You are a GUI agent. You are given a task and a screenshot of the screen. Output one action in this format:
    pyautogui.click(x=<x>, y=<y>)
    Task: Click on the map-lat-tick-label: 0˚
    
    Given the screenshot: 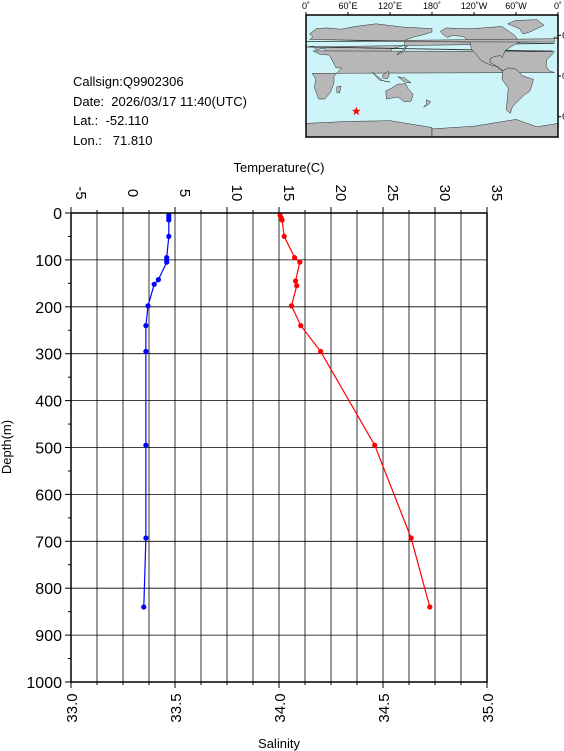 What is the action you would take?
    pyautogui.click(x=563, y=76)
    